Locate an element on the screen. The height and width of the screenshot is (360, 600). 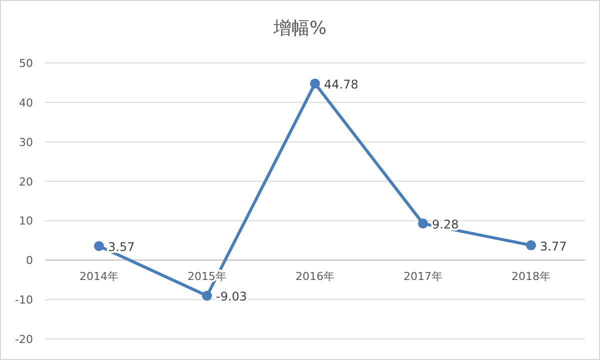
data-label: 3.77 is located at coordinates (553, 246).